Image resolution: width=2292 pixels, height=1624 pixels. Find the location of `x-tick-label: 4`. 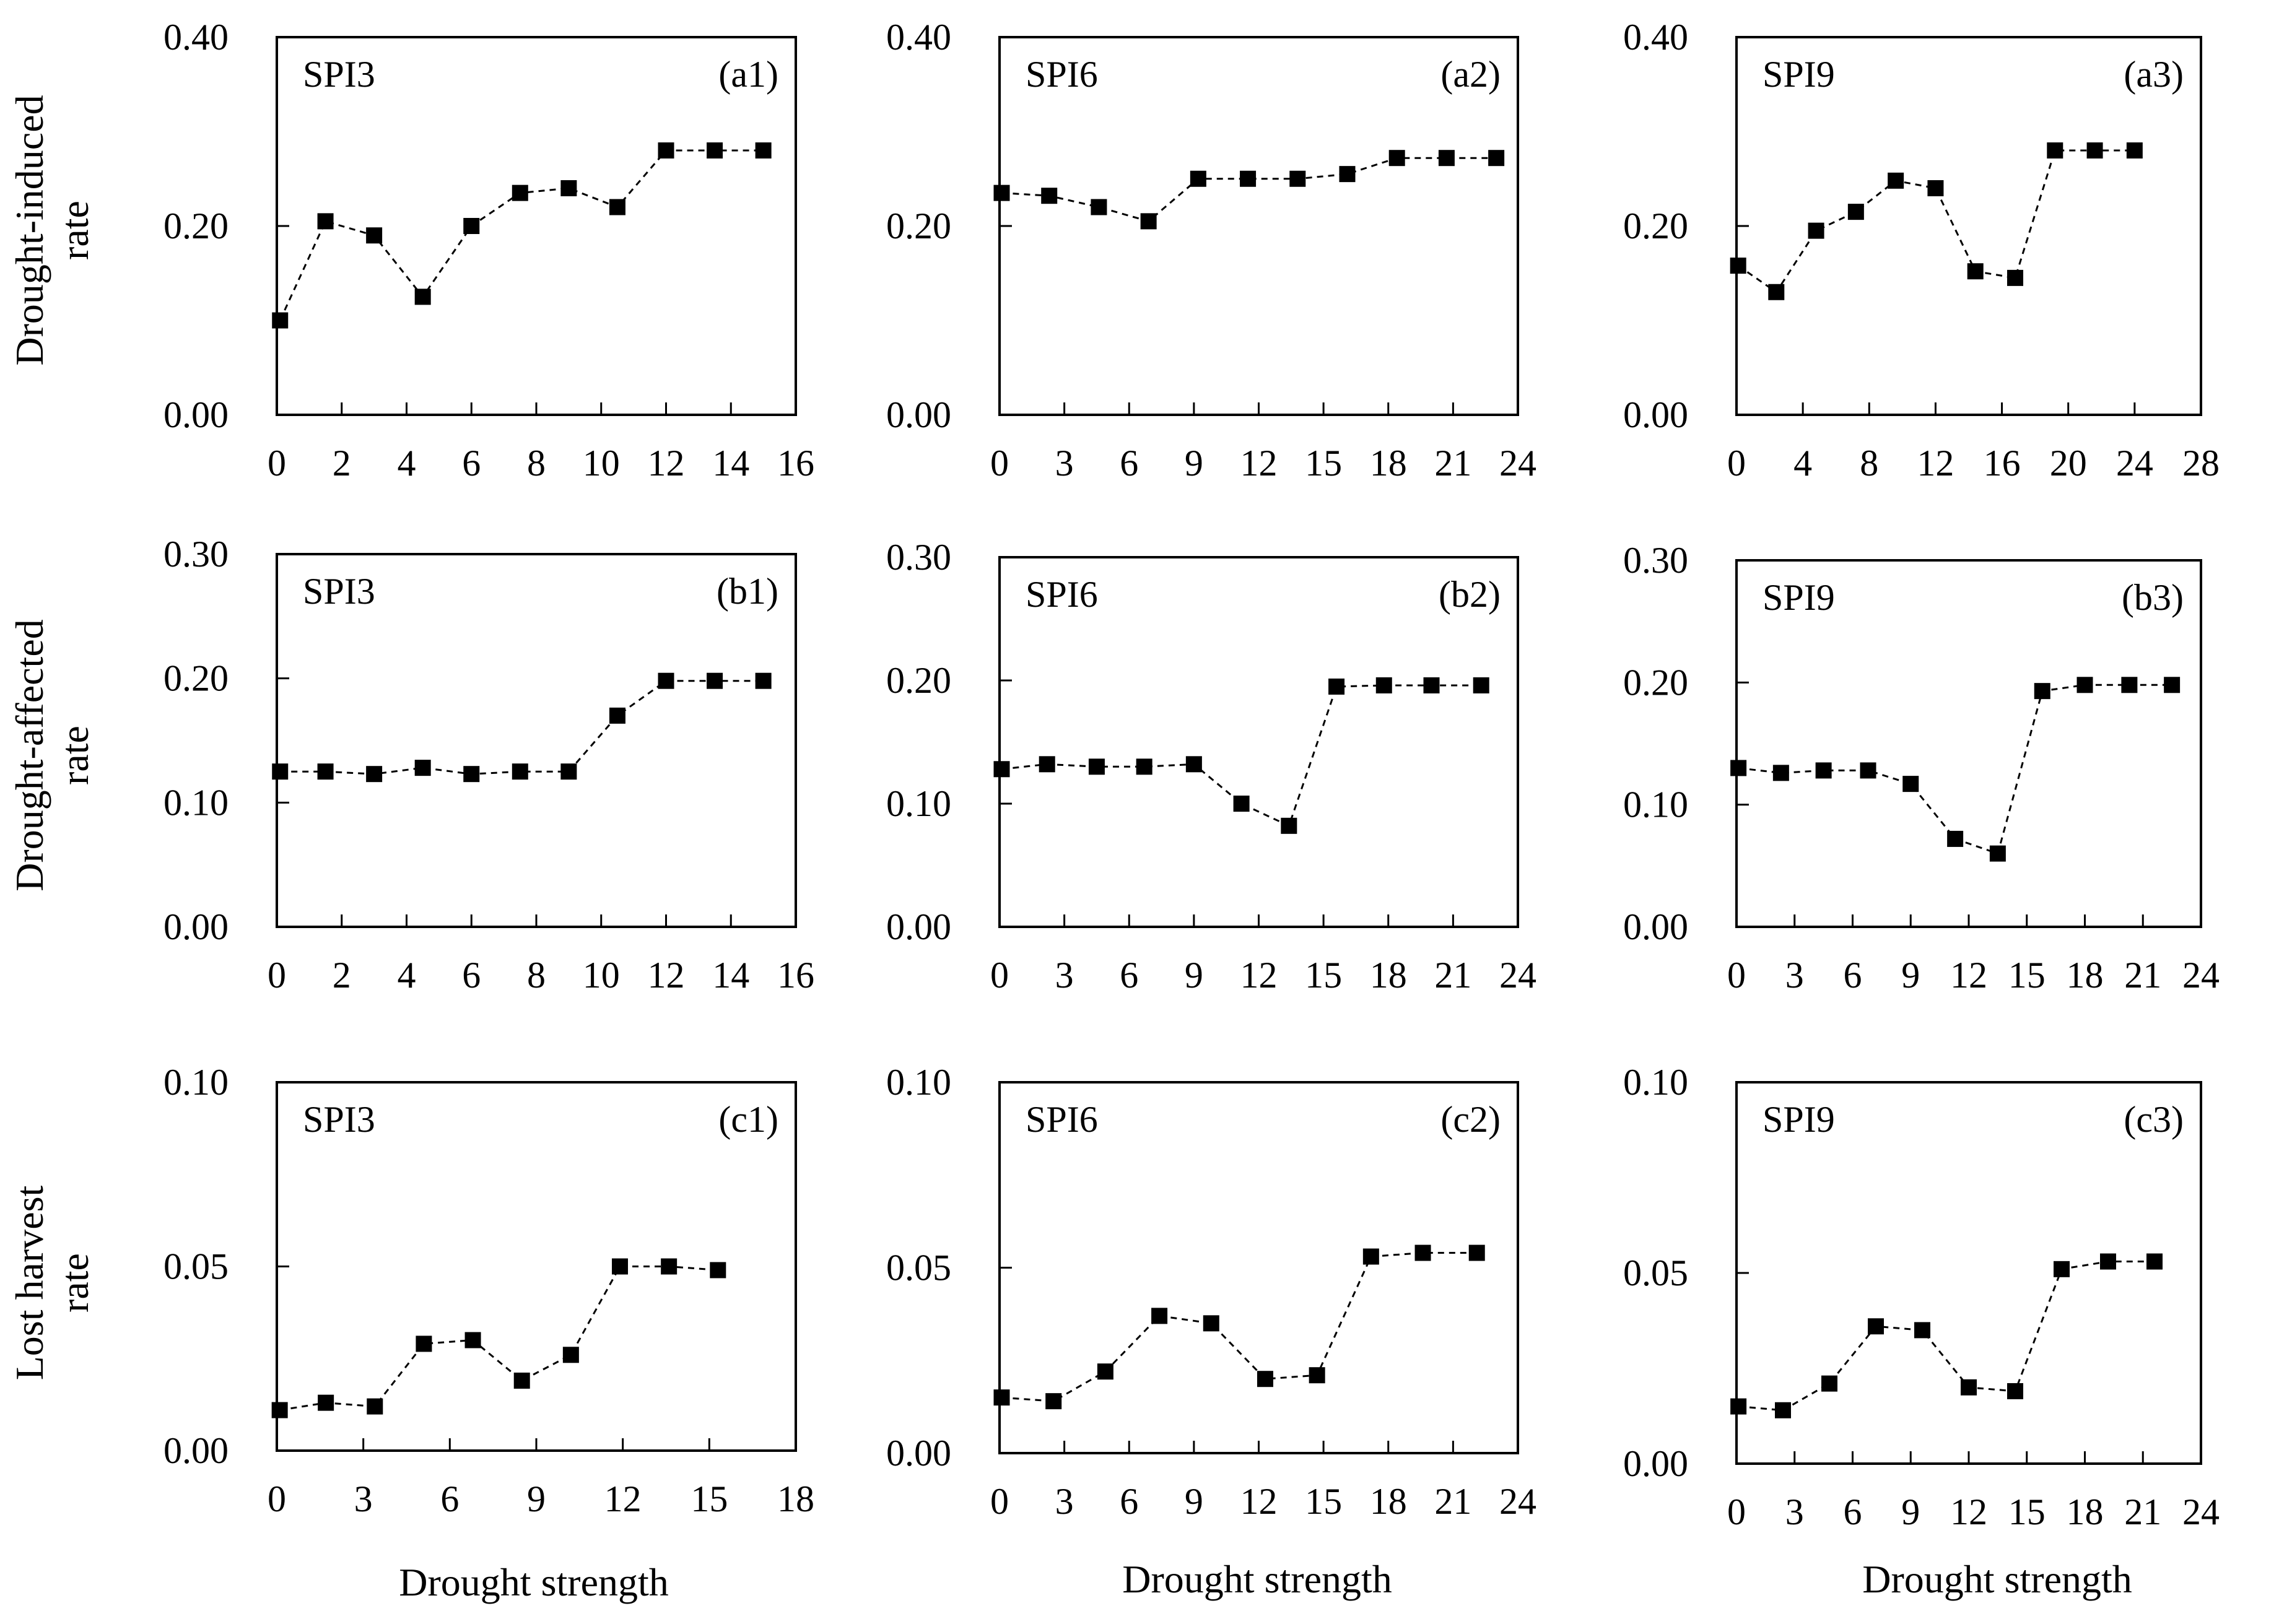

x-tick-label: 4 is located at coordinates (407, 975).